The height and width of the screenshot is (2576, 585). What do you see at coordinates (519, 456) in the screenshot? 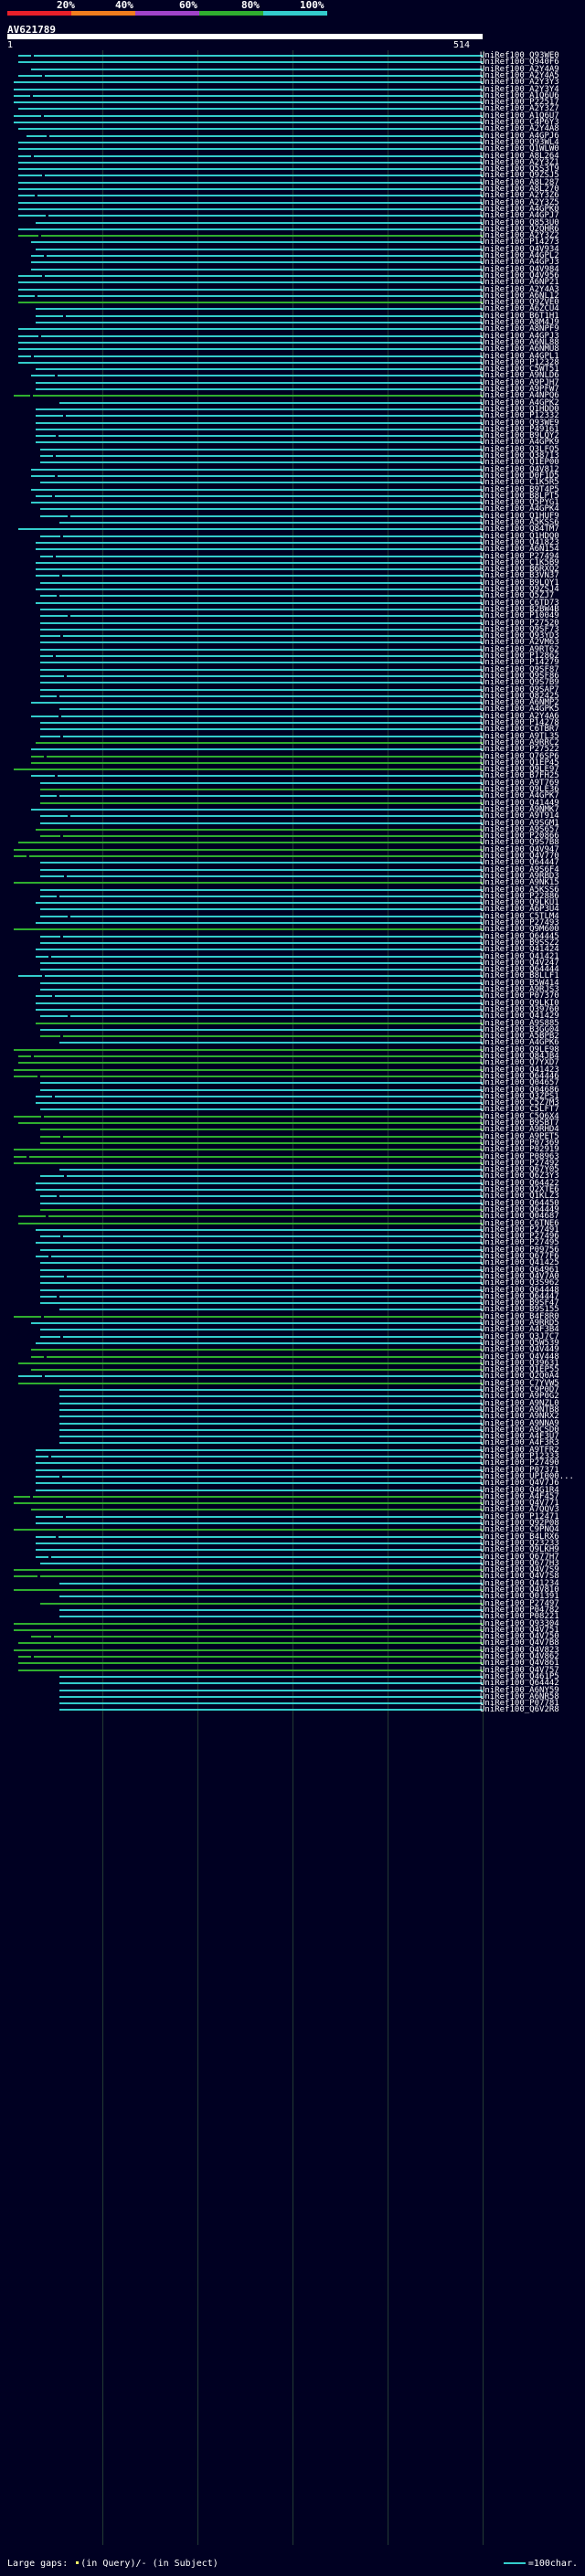
I see `hit-label: UniRef100_Q38713` at bounding box center [519, 456].